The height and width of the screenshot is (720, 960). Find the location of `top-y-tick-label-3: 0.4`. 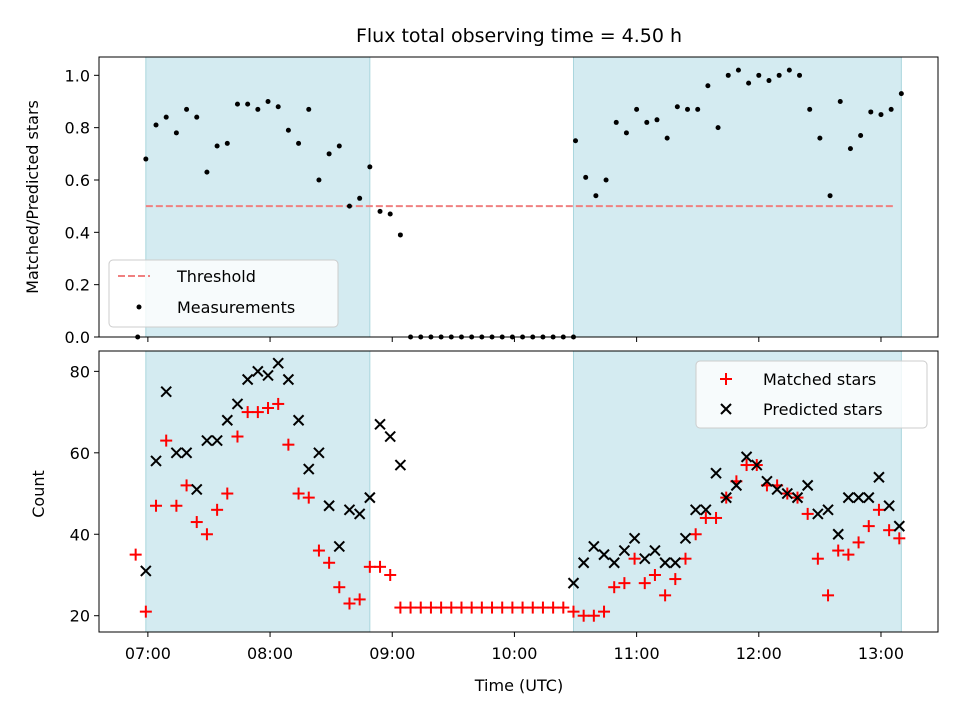

top-y-tick-label-3: 0.4 is located at coordinates (77, 232).